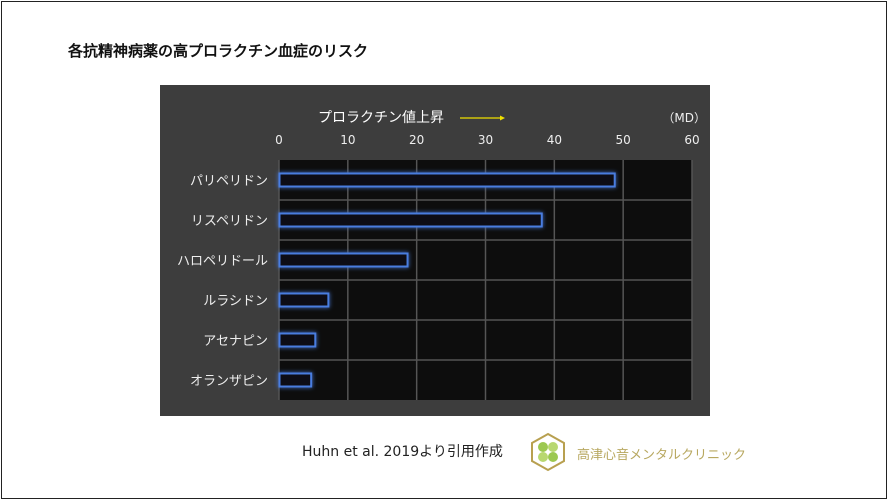 The image size is (890, 502). What do you see at coordinates (402, 452) in the screenshot?
I see `citation: Huhn et al. 2019より引用作成` at bounding box center [402, 452].